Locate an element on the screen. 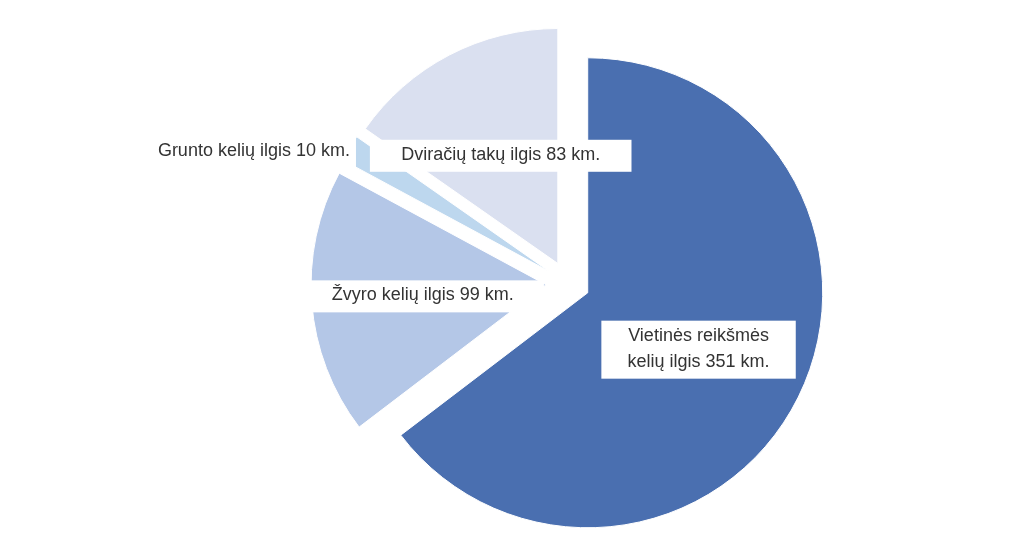 This screenshot has width=1019, height=542. slice-label: Grunto kelių ilgis 10 km. is located at coordinates (253, 149).